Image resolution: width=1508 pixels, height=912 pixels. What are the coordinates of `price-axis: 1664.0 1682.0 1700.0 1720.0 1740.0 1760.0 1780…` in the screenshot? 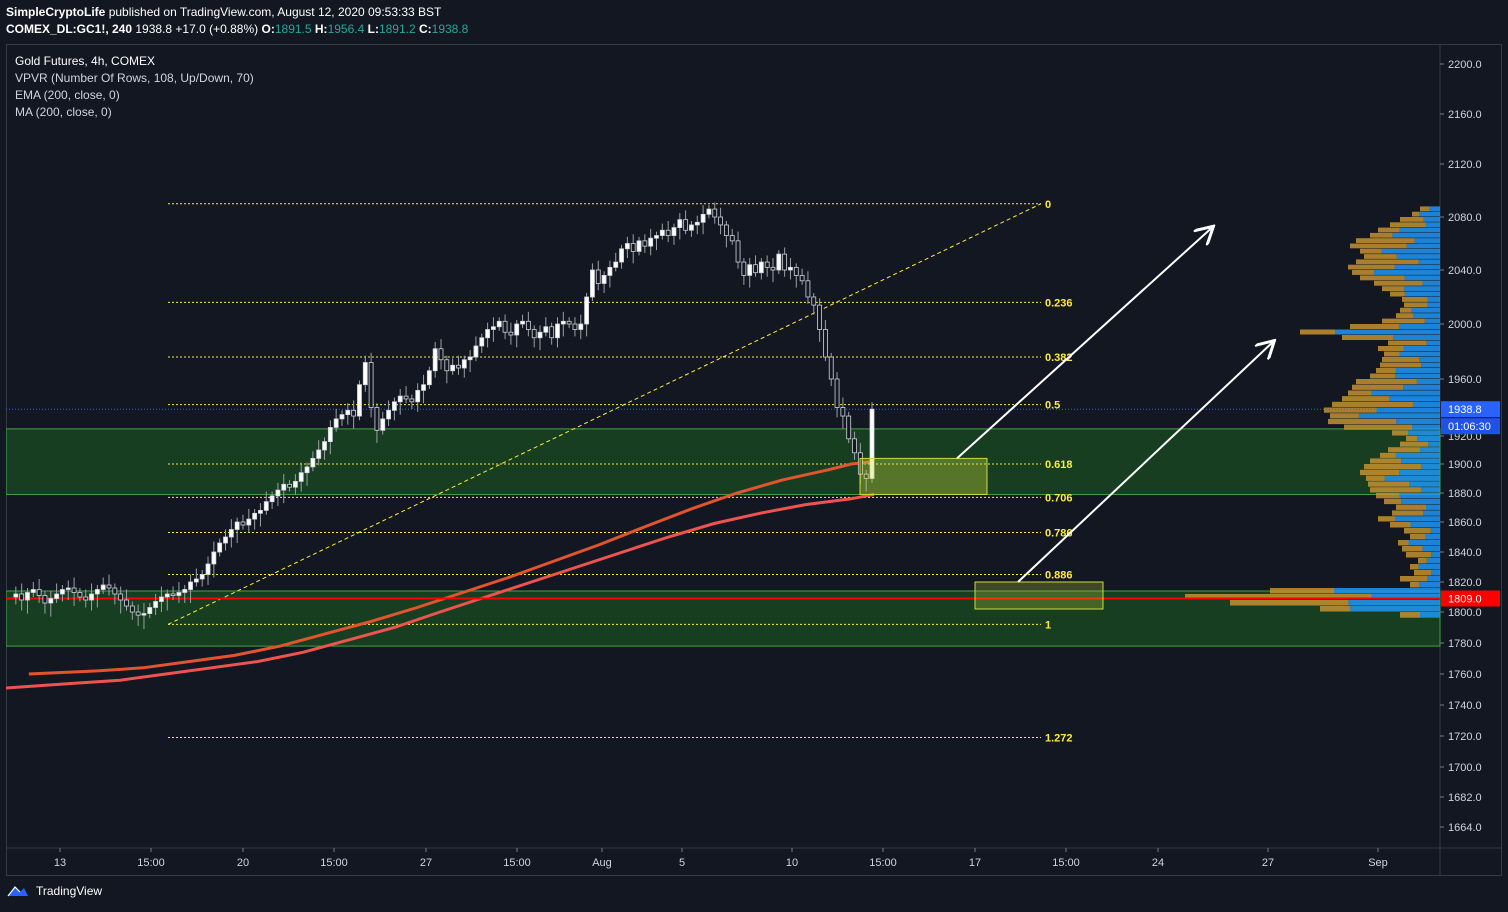 It's located at (1461, 446).